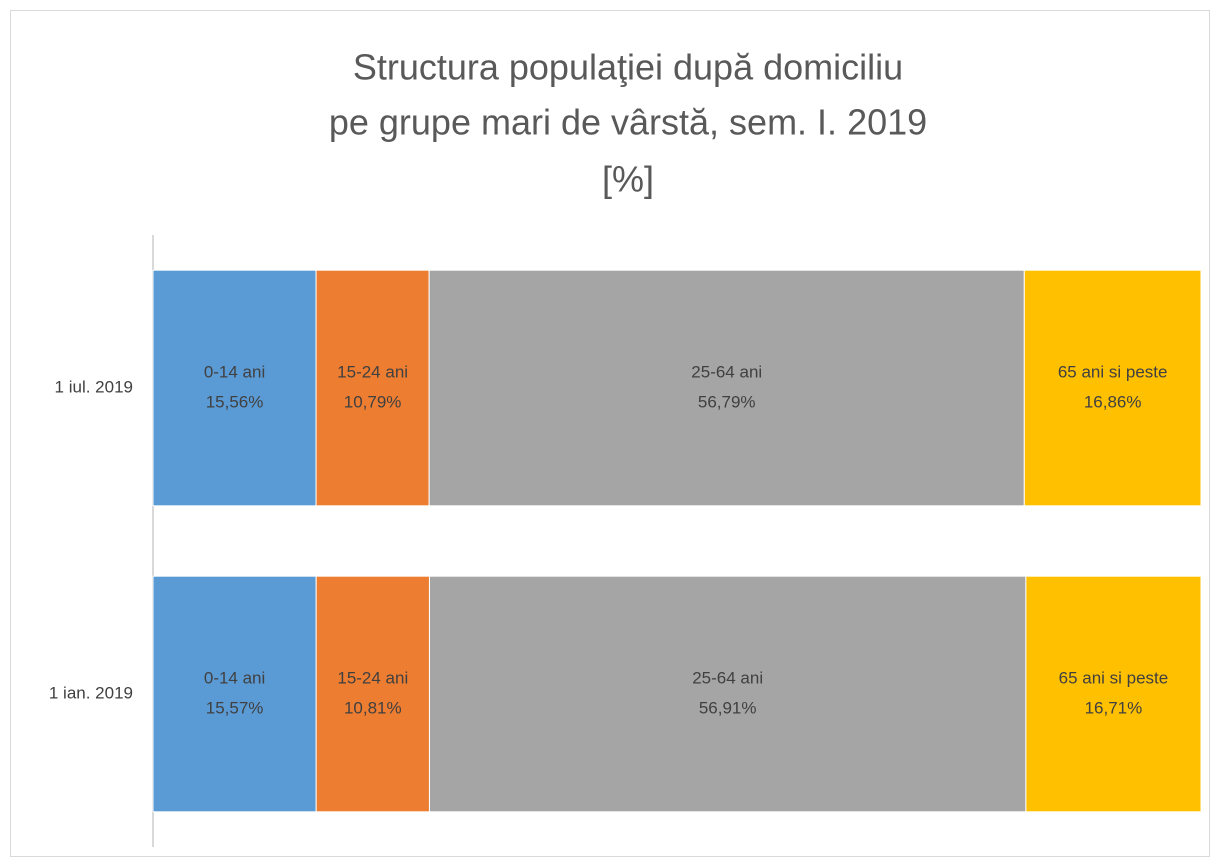 Image resolution: width=1220 pixels, height=867 pixels. Describe the element at coordinates (727, 401) in the screenshot. I see `data-label: 56,79%` at that location.